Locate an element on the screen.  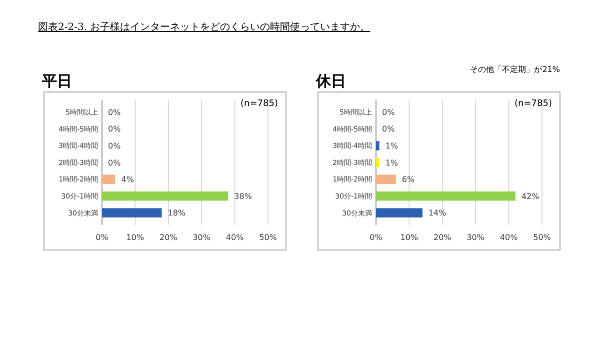
data-label: 4% is located at coordinates (127, 179).